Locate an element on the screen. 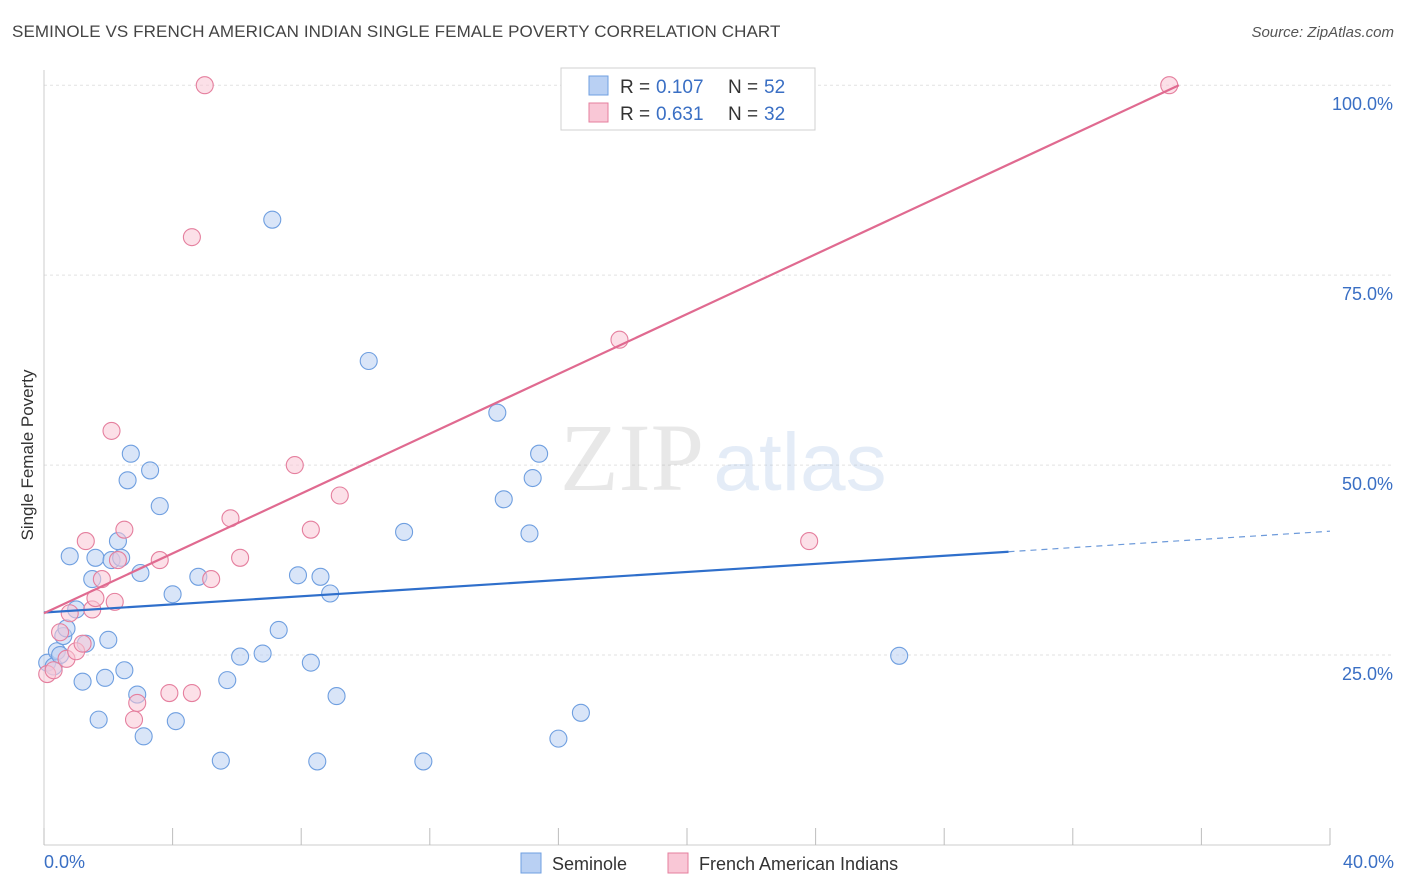 This screenshot has height=892, width=1406. watermark-atlas: atlas is located at coordinates (799, 462).